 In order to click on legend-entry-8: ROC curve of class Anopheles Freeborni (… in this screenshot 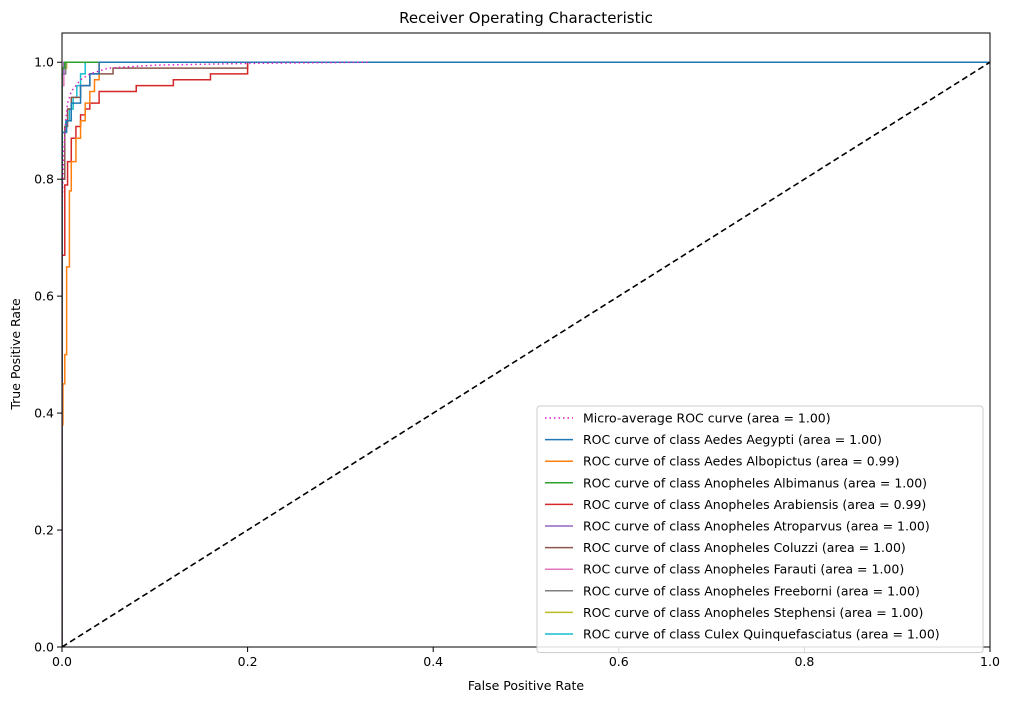, I will do `click(751, 590)`.